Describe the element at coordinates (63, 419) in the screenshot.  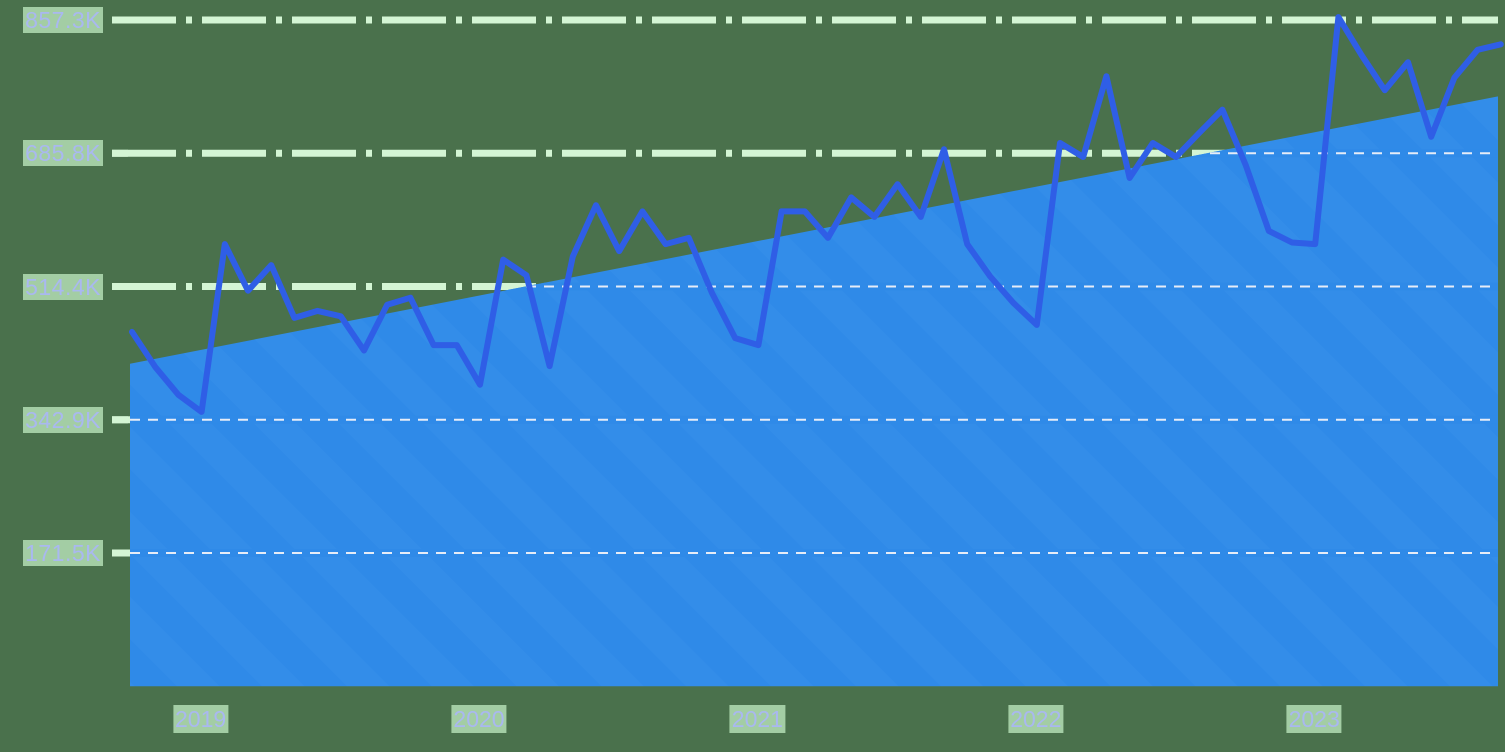
I see `y-tick-label: 342.9K` at that location.